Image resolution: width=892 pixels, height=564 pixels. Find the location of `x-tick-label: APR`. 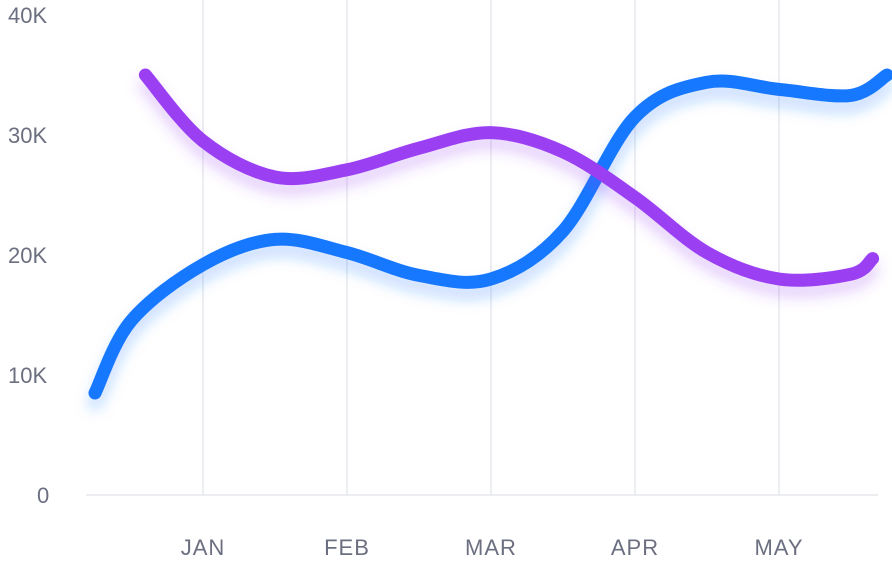

x-tick-label: APR is located at coordinates (635, 547).